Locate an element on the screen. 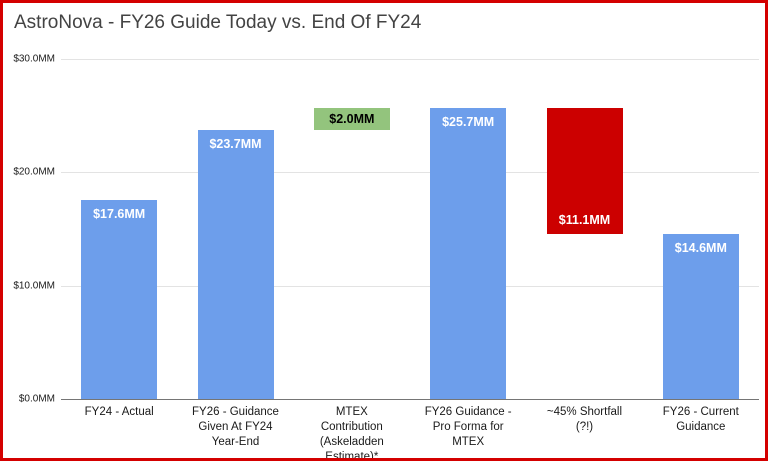 Image resolution: width=768 pixels, height=461 pixels. bar-value-label: $2.0MM is located at coordinates (352, 119).